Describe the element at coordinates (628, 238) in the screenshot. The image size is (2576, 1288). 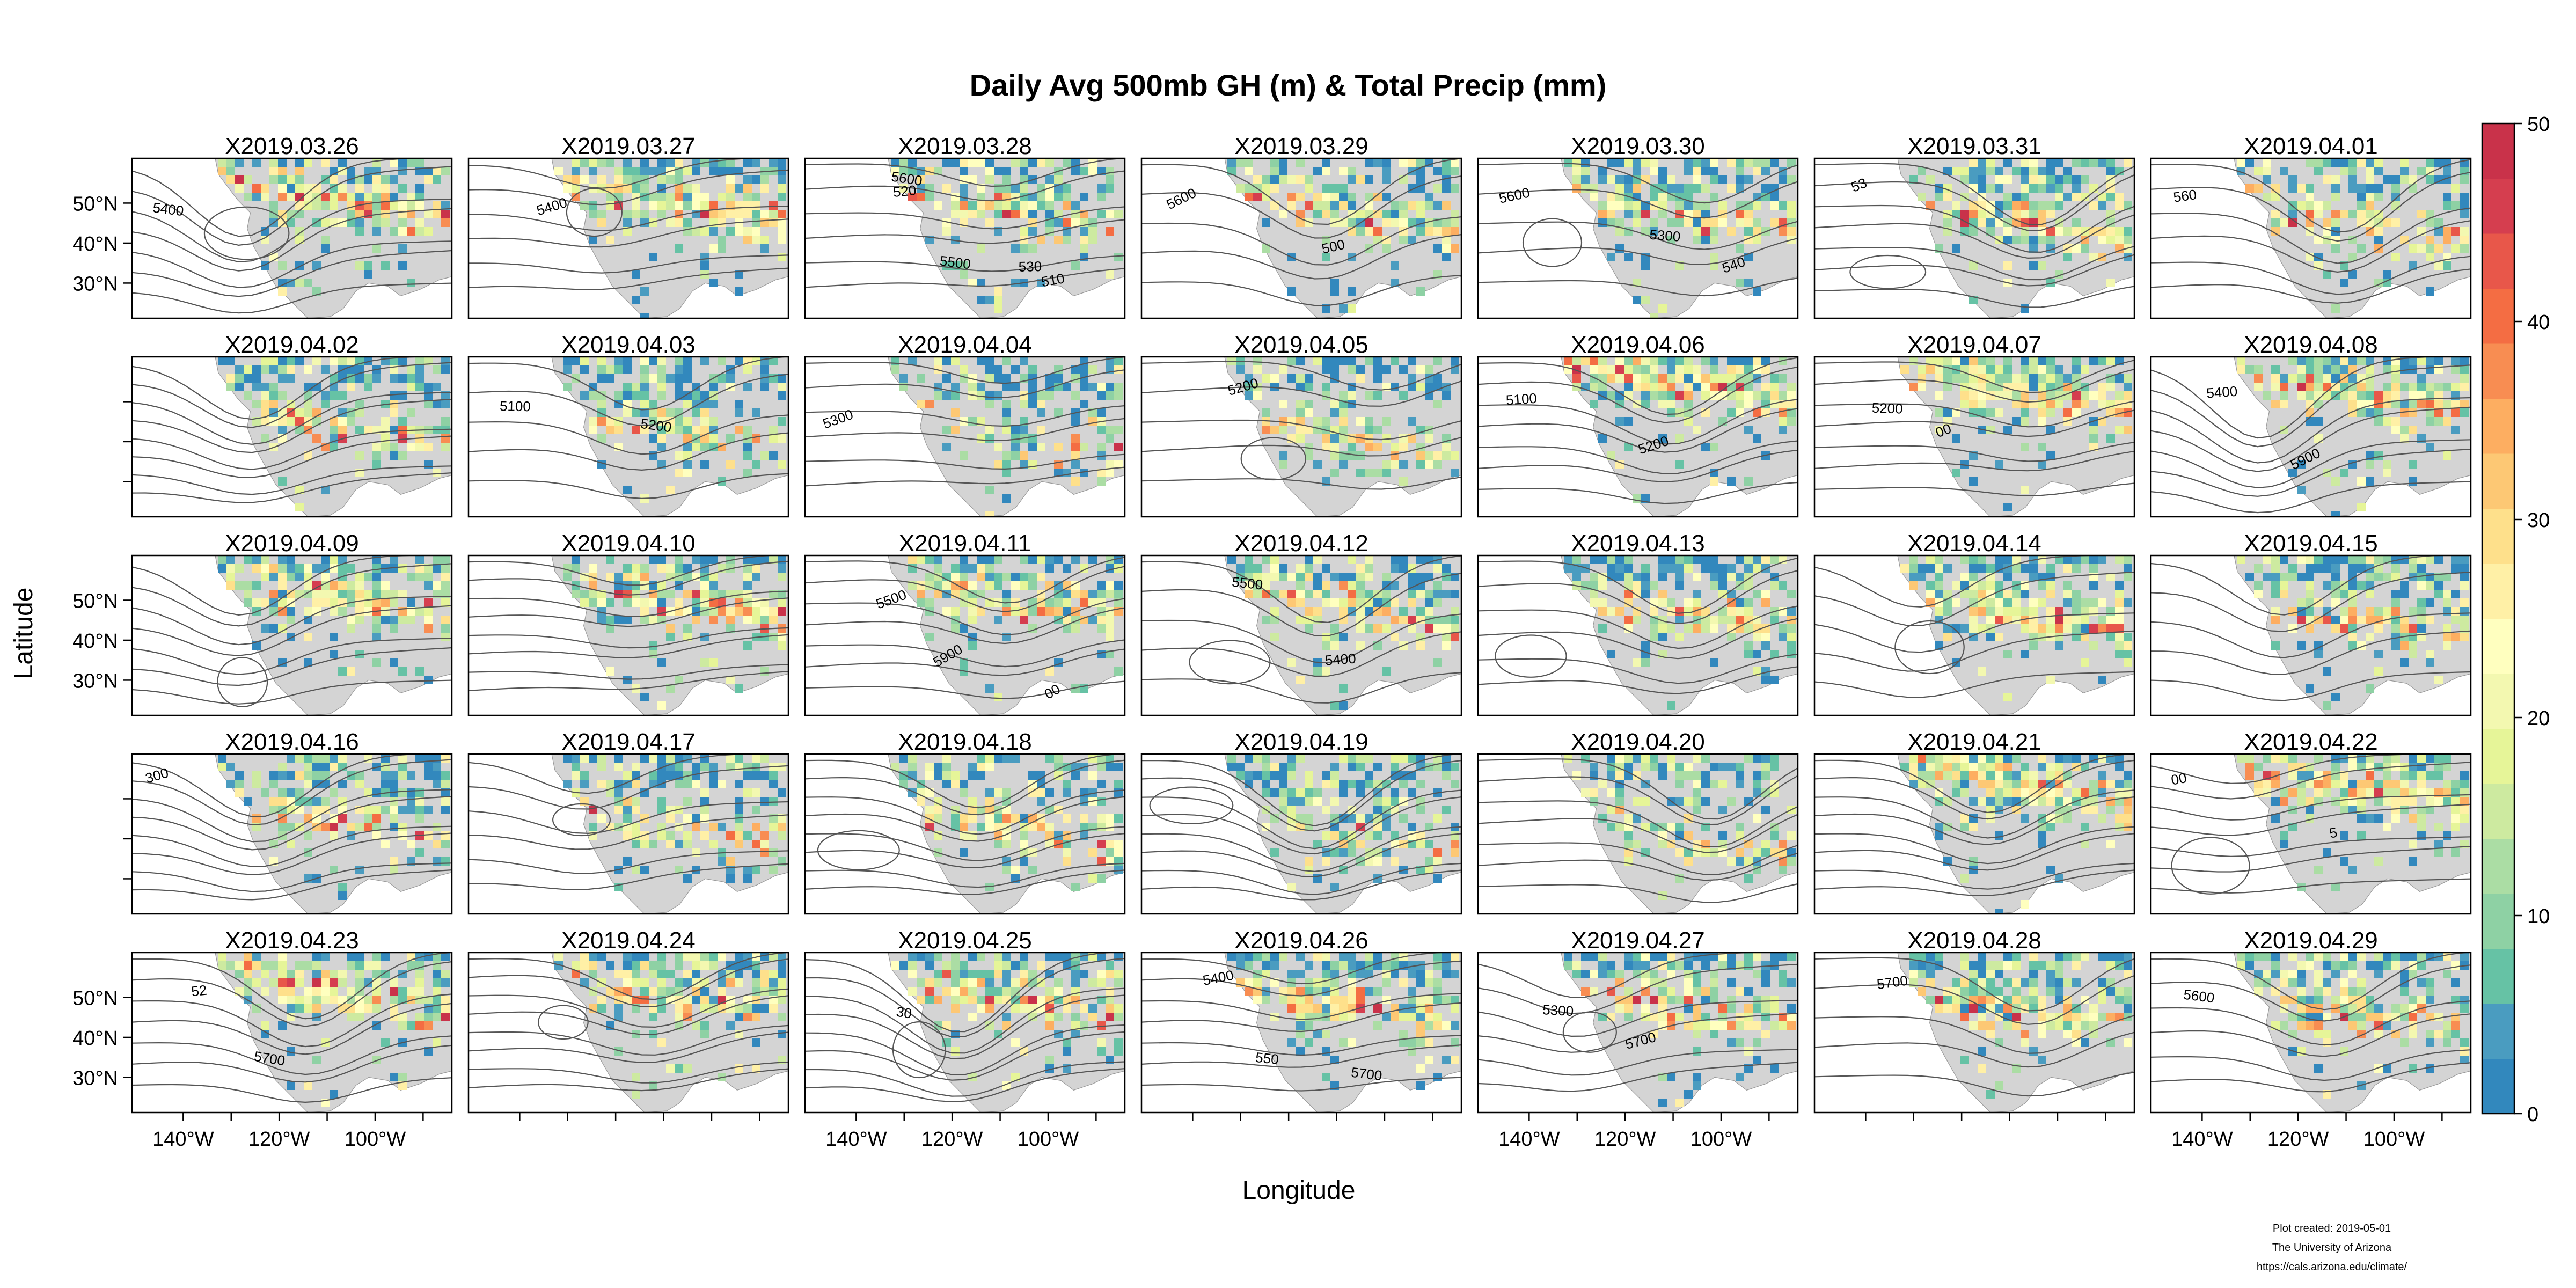
I see `panel-frame` at that location.